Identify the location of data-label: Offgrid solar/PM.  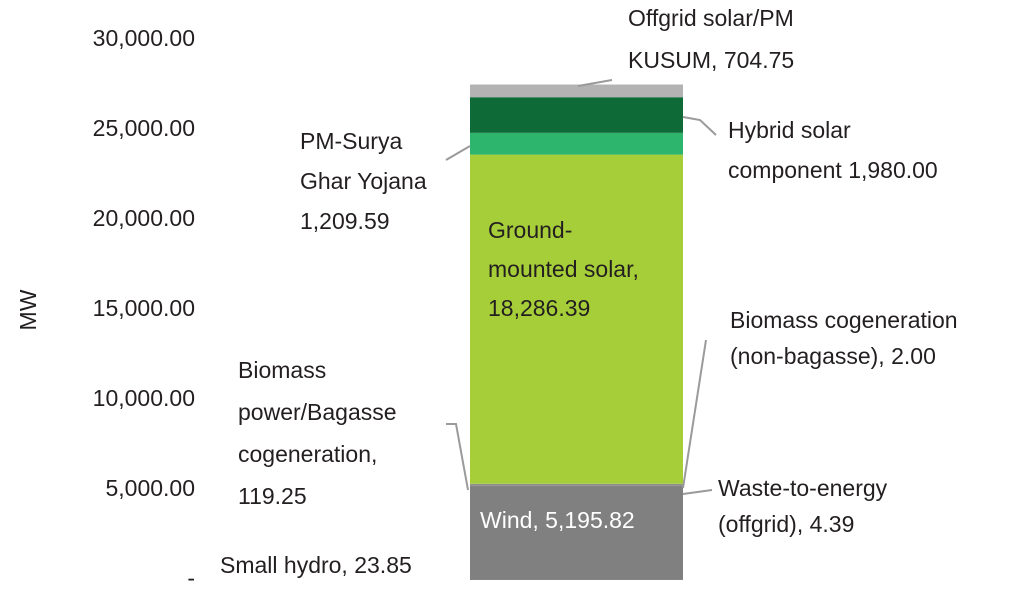
(711, 18).